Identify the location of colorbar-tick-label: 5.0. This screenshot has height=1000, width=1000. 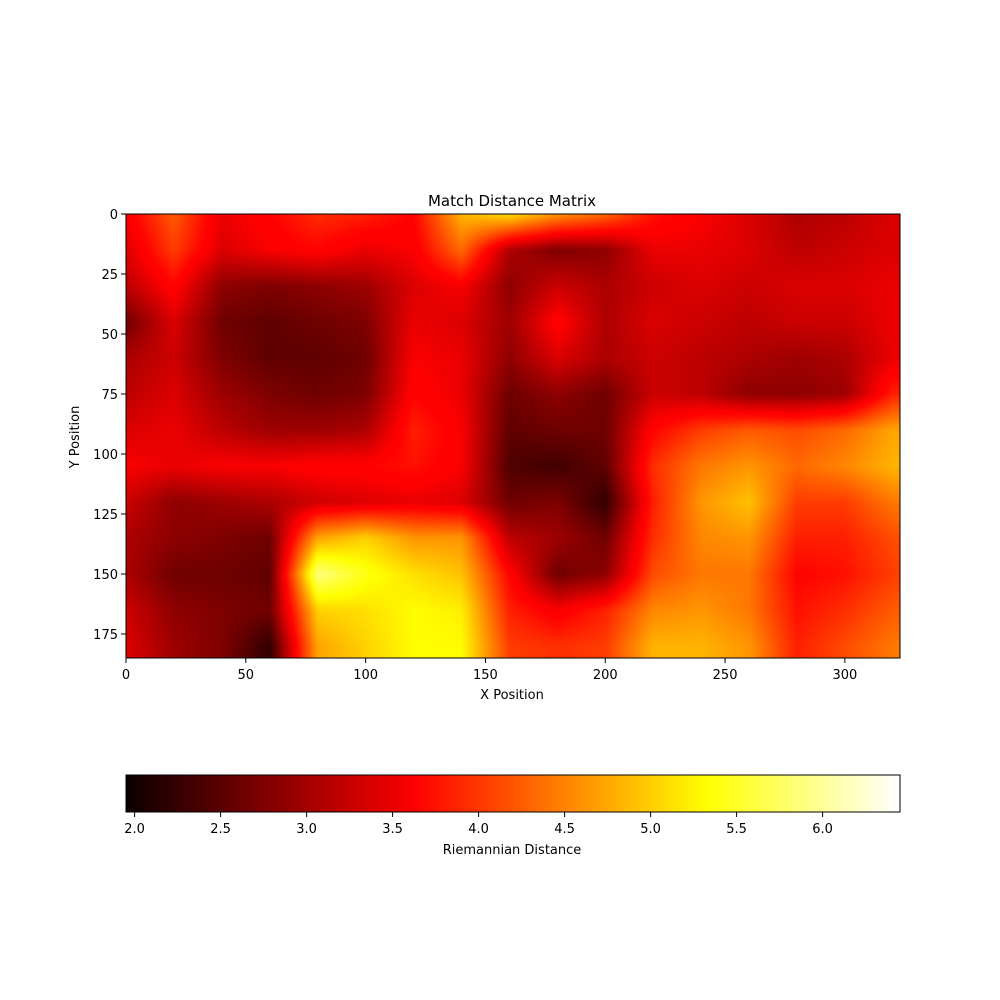
(650, 829).